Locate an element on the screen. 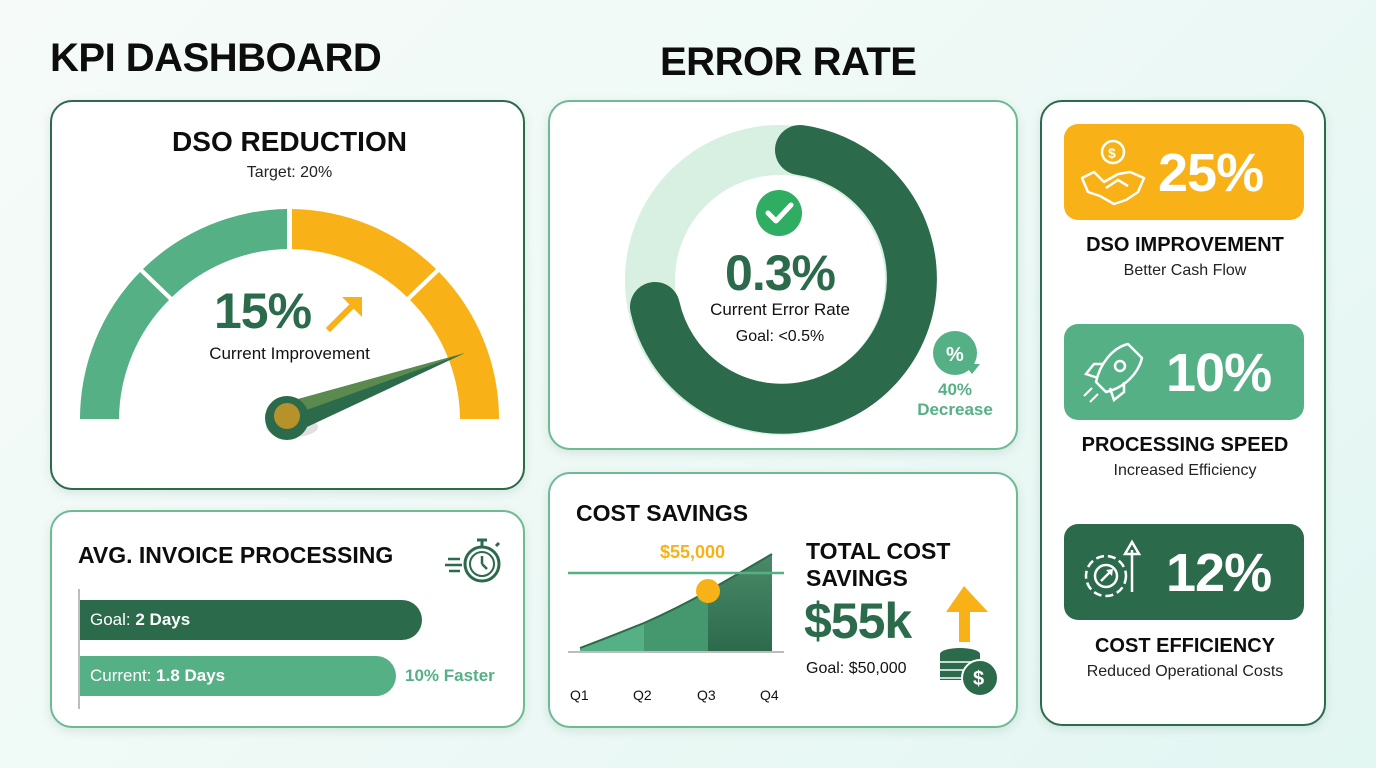  gauge-chart is located at coordinates (289, 324).